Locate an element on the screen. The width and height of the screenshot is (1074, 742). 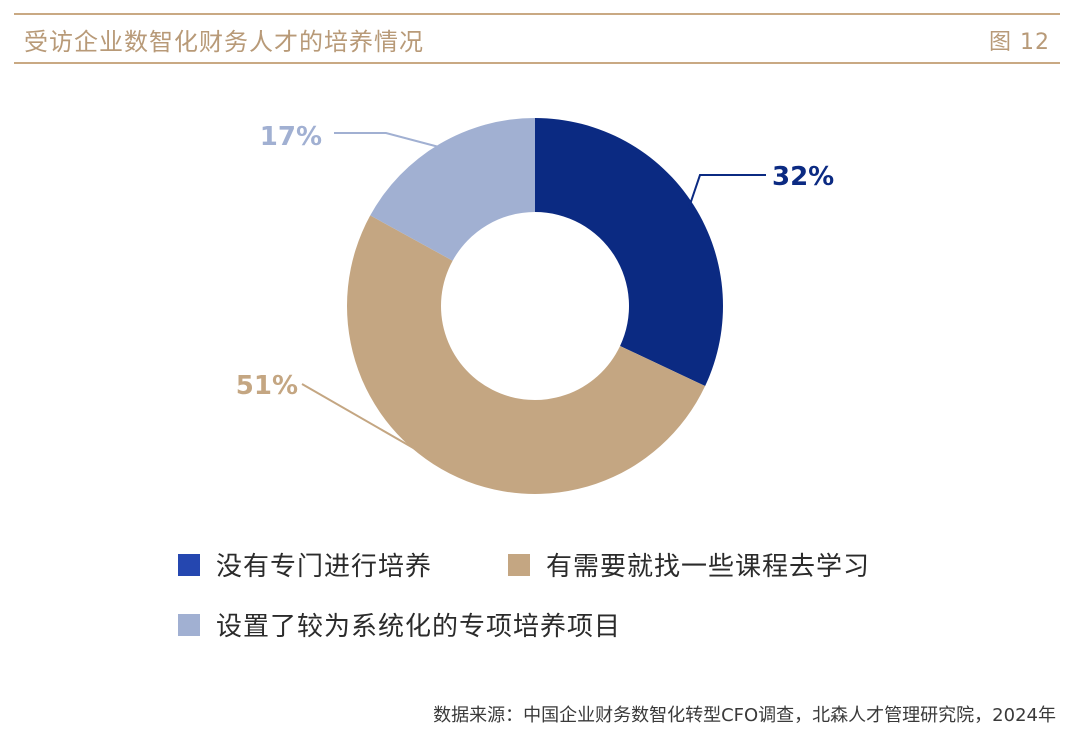
legend-item-0: 没有专门进行培养 is located at coordinates (305, 564).